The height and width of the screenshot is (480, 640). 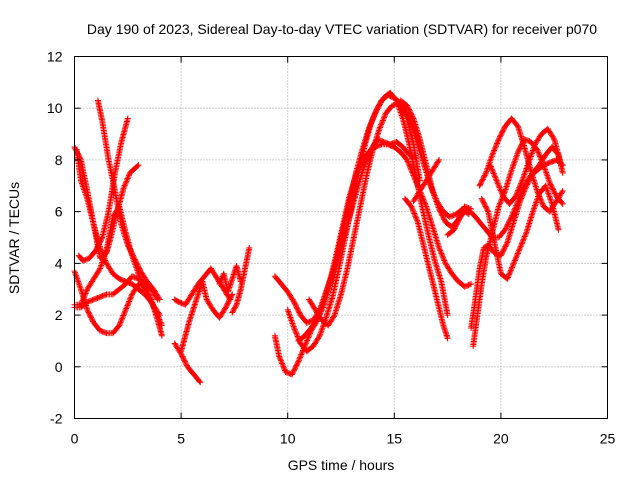 I want to click on x-tick-label: 5, so click(x=181, y=439).